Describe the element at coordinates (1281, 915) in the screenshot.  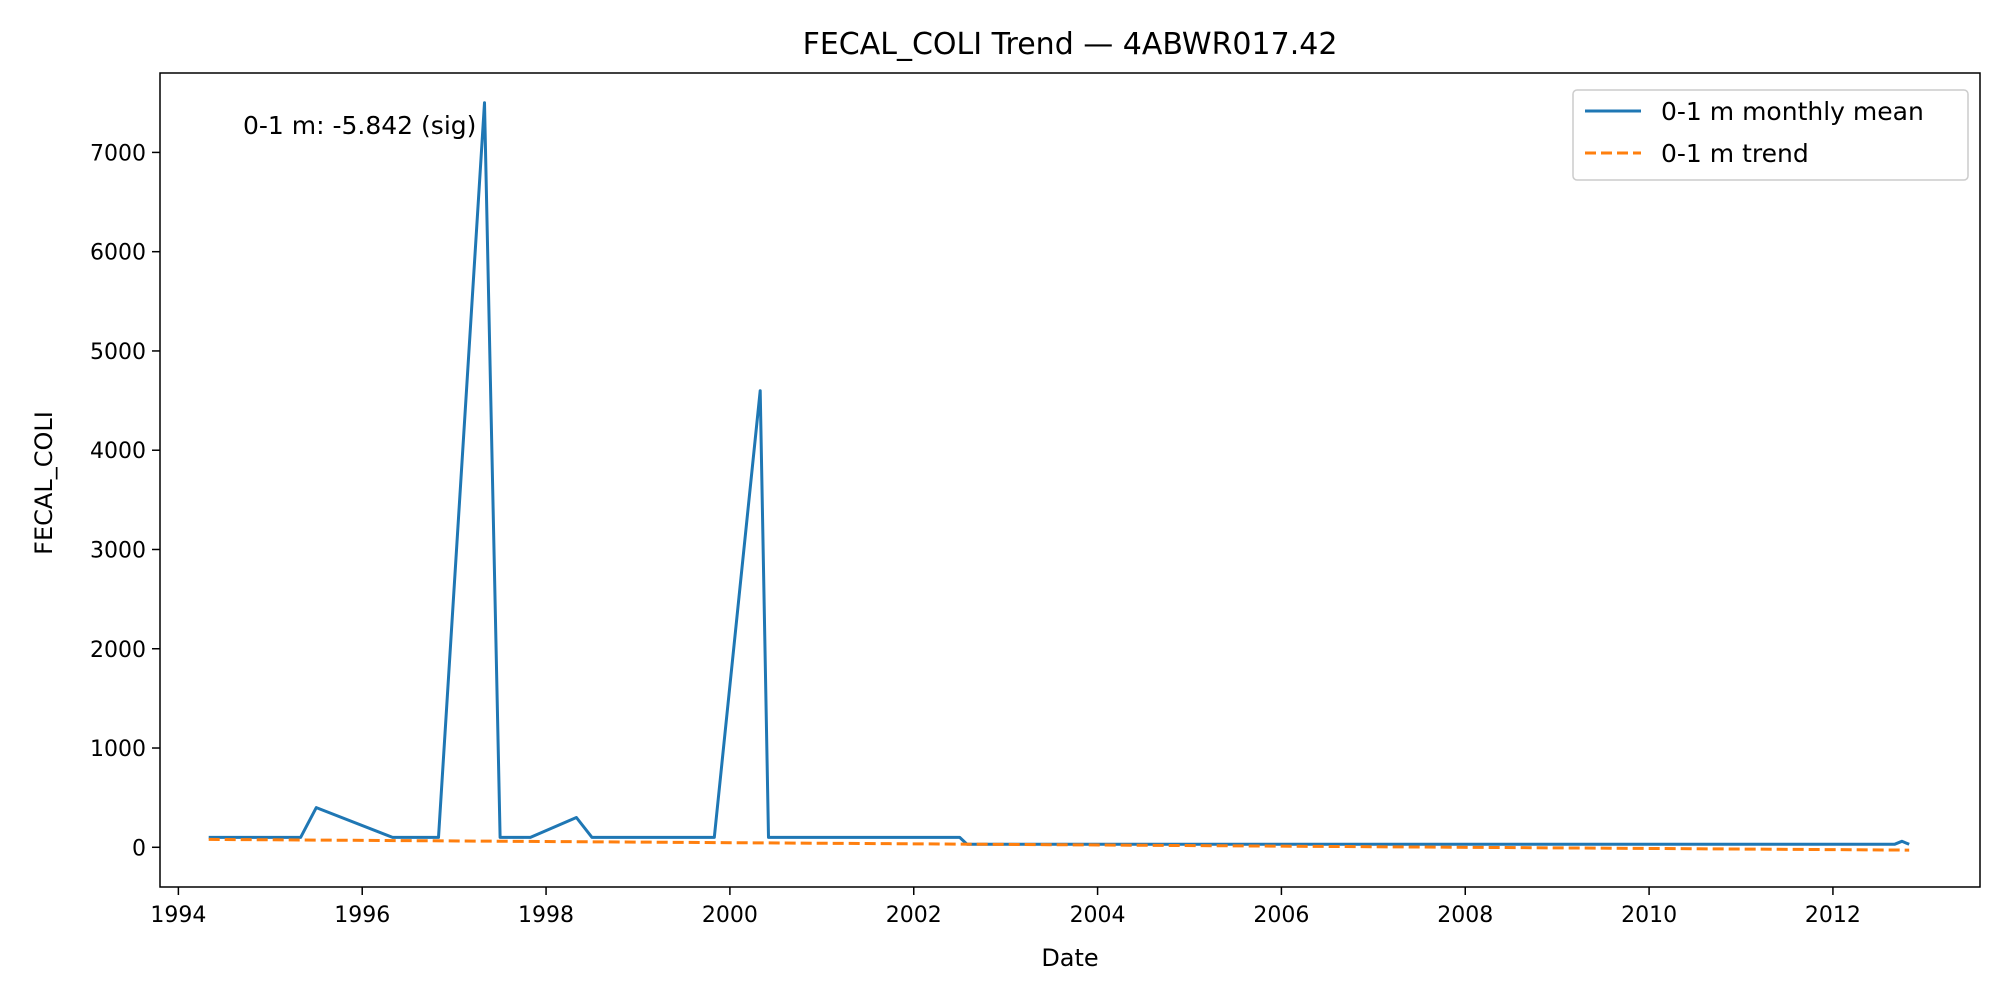
I see `x-tick-label: 2006` at that location.